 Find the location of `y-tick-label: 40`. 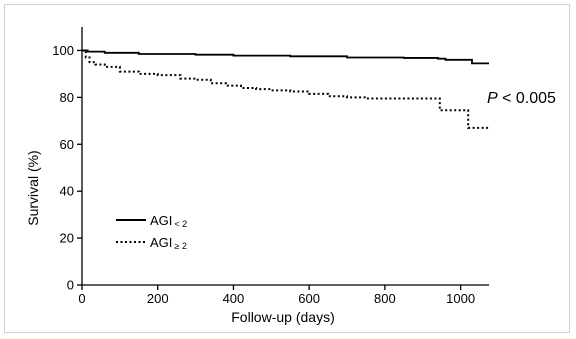

y-tick-label: 40 is located at coordinates (67, 191).